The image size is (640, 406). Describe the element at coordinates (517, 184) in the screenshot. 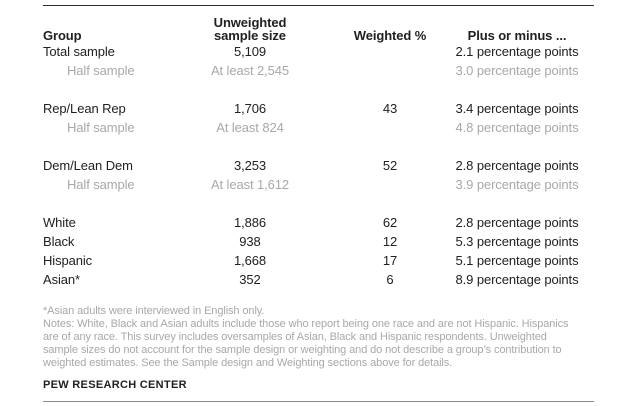

I see `moe-cell: 3.9 percentage points` at that location.